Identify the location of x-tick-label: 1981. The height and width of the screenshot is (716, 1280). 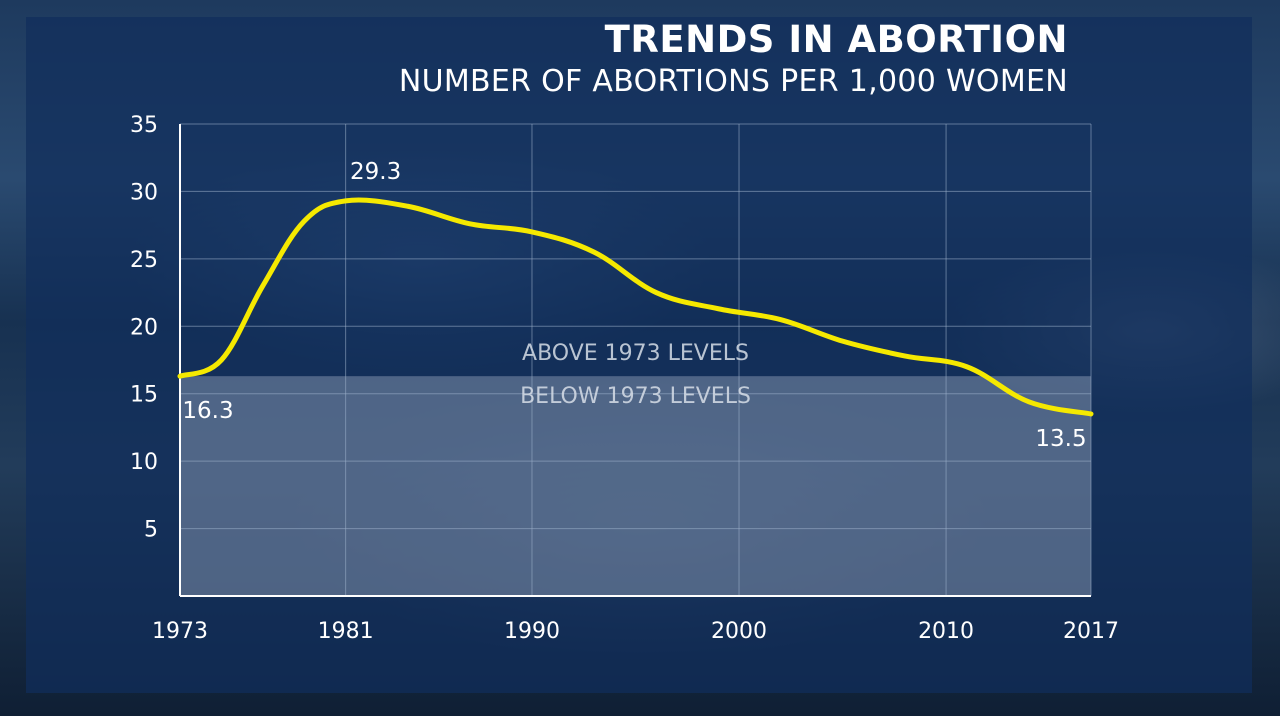
(346, 631).